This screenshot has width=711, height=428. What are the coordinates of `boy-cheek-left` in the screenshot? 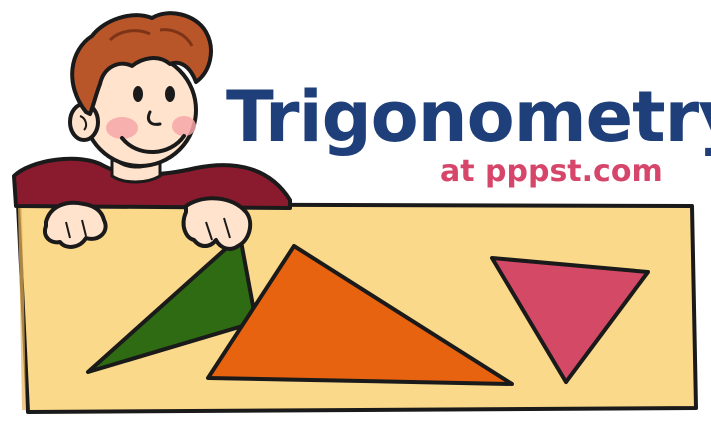 It's located at (122, 128).